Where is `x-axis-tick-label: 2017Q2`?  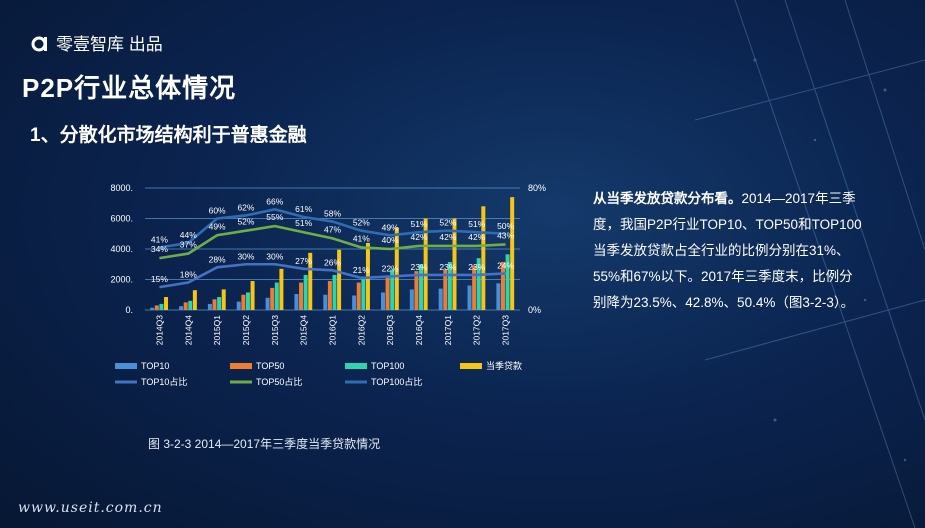
x-axis-tick-label: 2017Q2 is located at coordinates (477, 330).